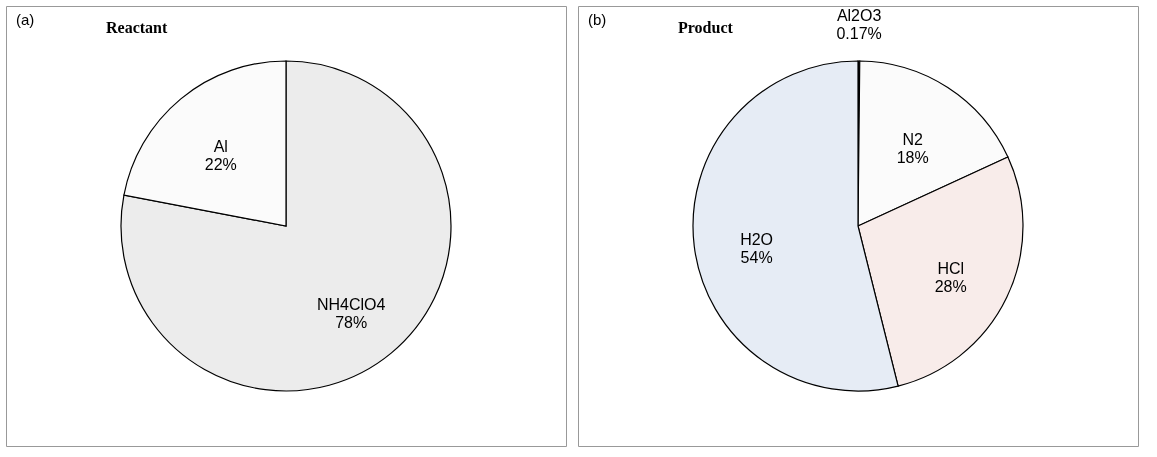  What do you see at coordinates (220, 165) in the screenshot?
I see `data-label: 22%` at bounding box center [220, 165].